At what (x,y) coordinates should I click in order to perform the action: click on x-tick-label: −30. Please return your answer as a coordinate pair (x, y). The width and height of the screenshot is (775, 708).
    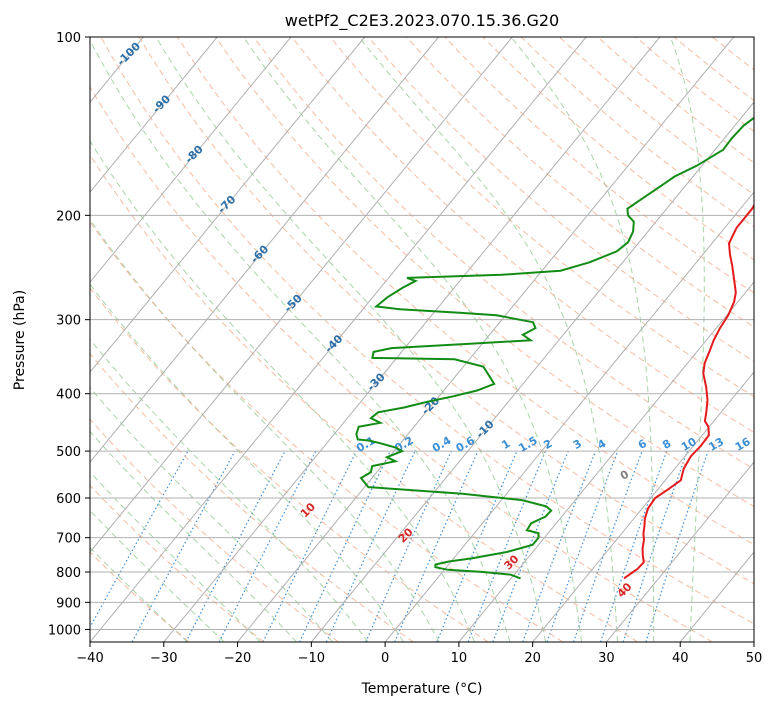
    Looking at the image, I should click on (163, 658).